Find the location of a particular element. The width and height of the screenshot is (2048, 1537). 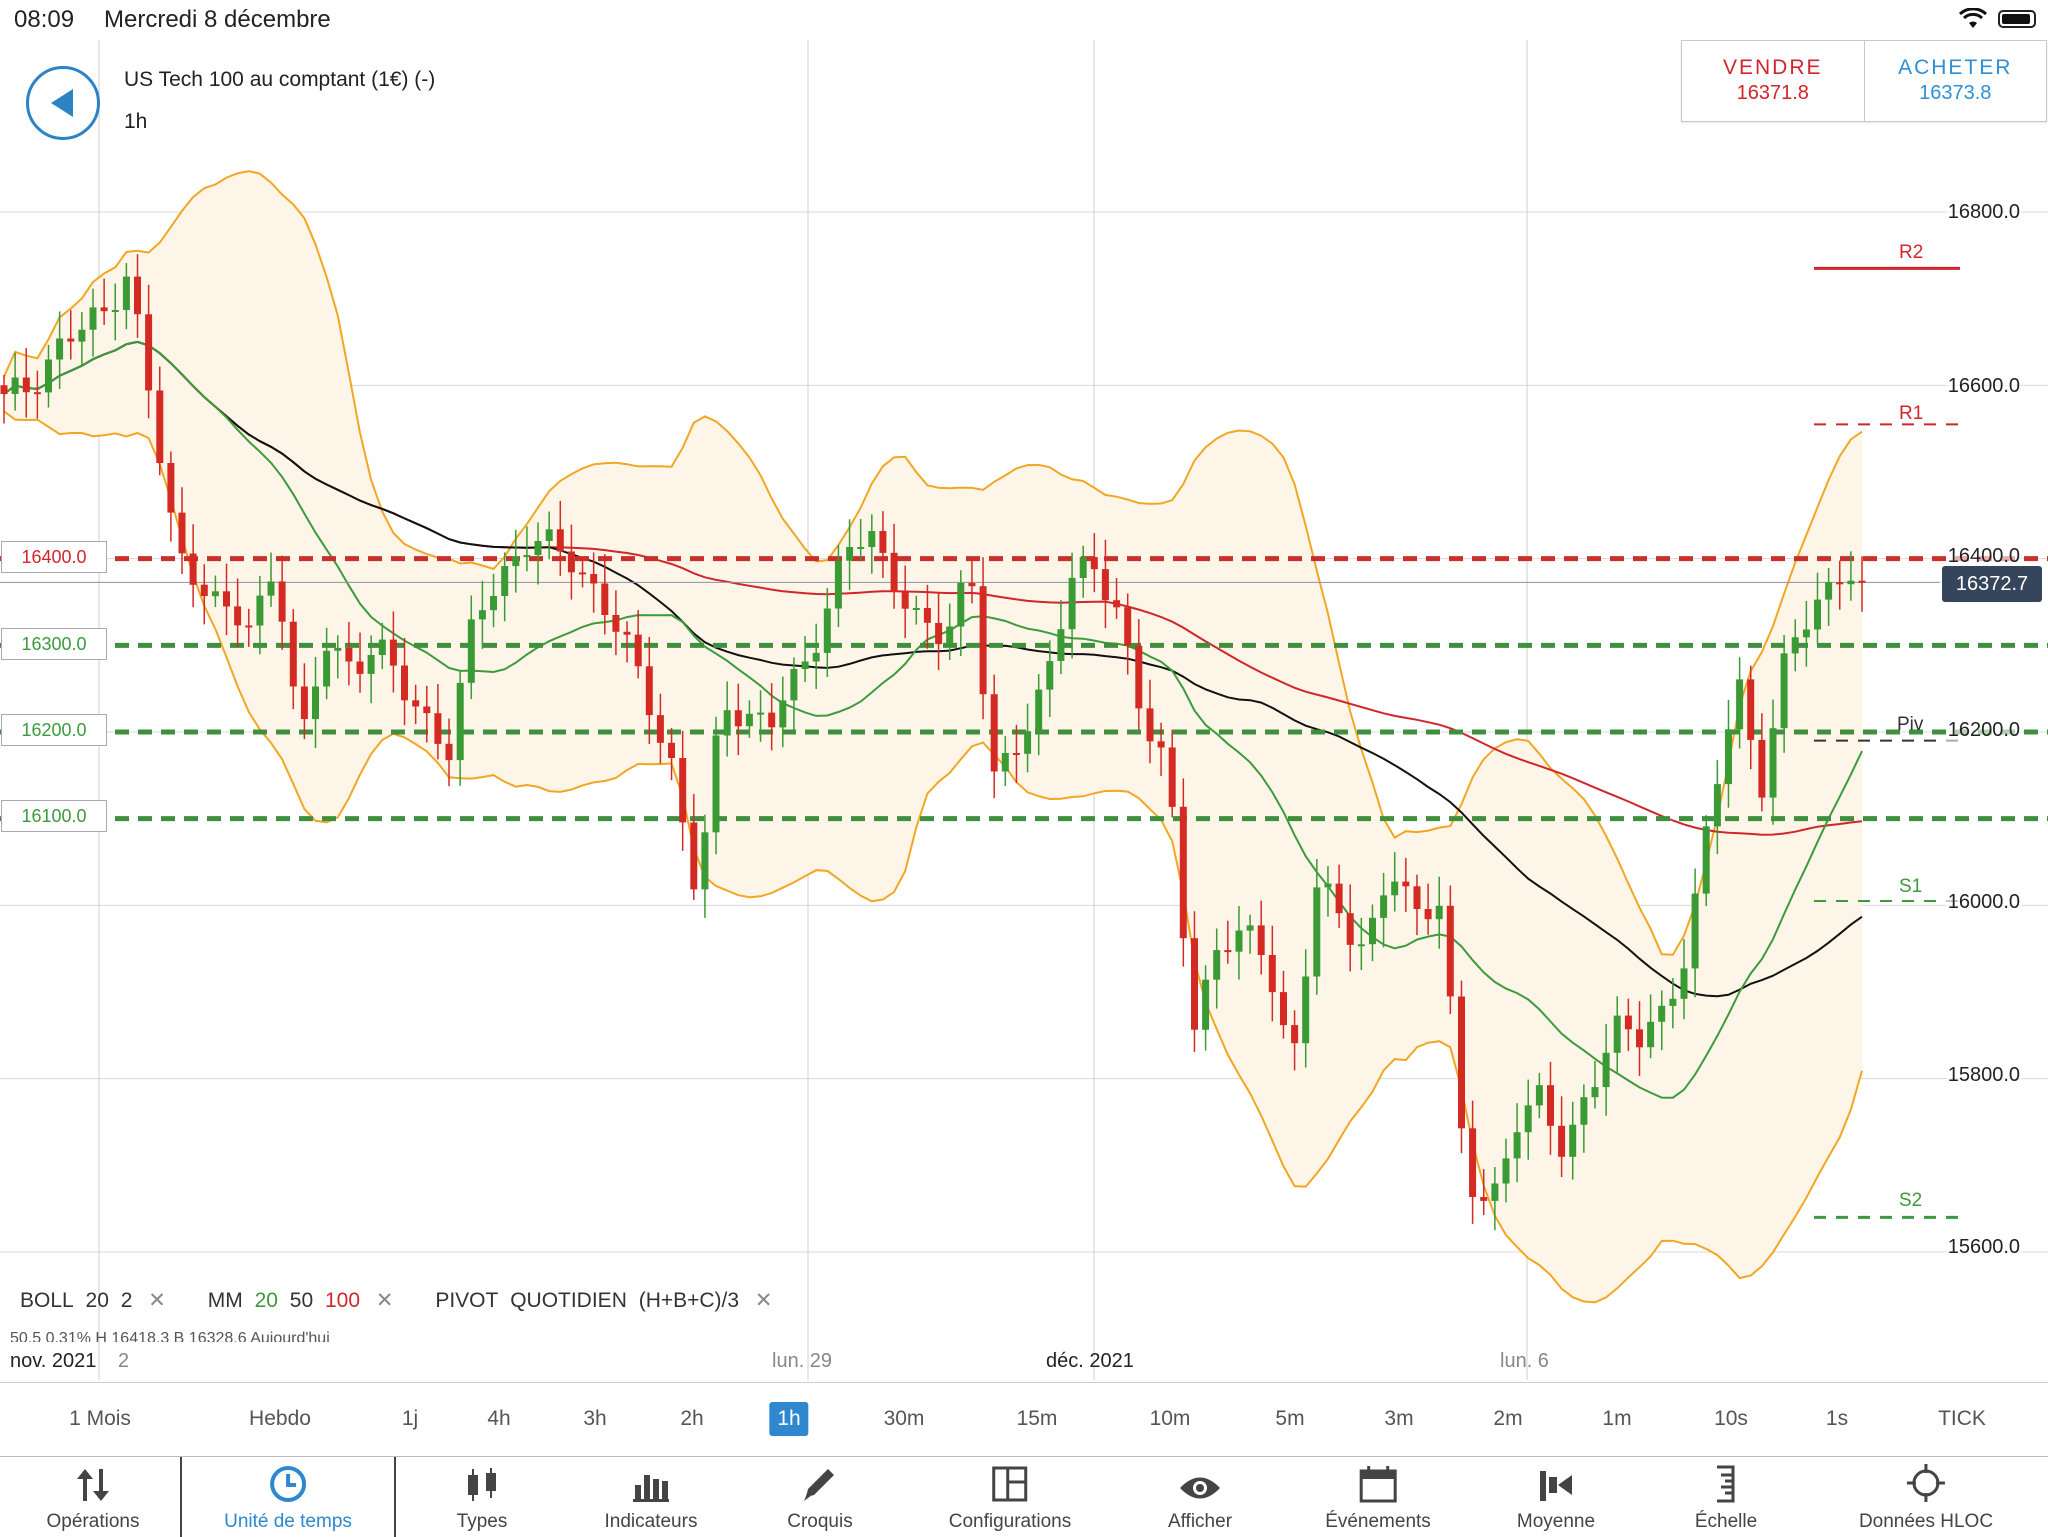

tf-2h: 2h is located at coordinates (692, 1418).